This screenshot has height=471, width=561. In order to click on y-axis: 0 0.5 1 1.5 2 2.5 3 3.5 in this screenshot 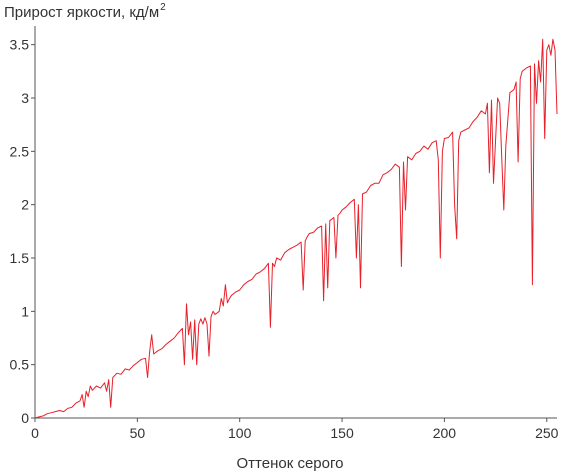, I will do `click(22, 231)`.